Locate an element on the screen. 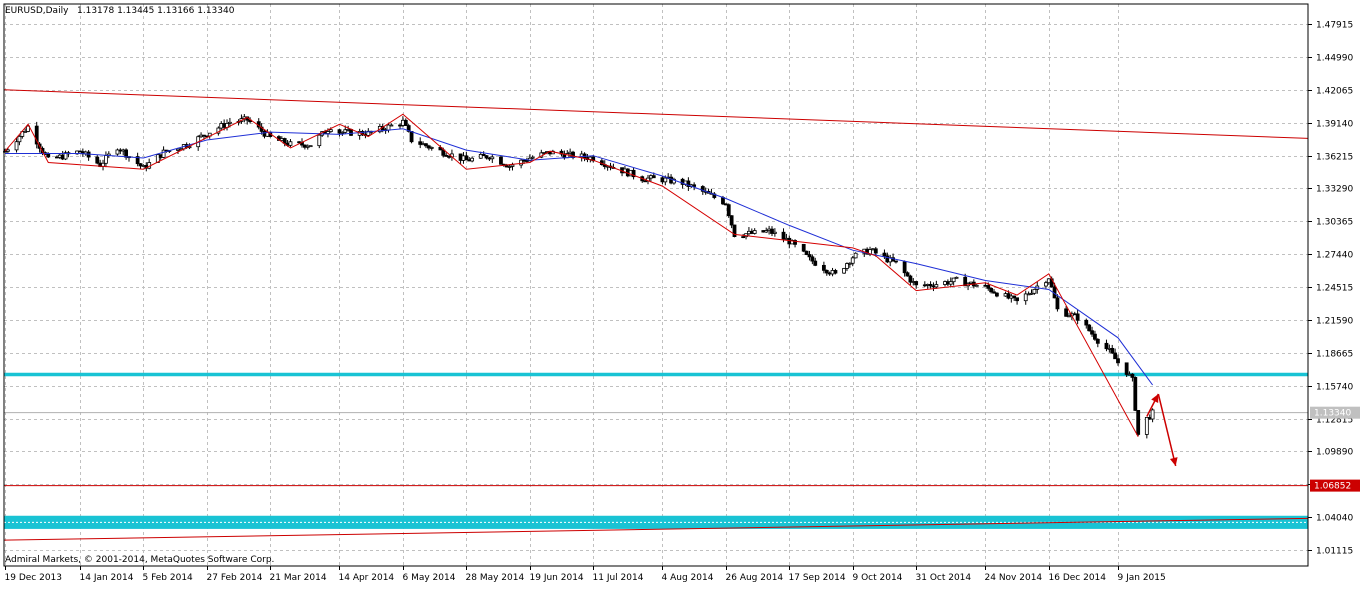 The height and width of the screenshot is (591, 1362). y-tick-label: 1.42065 is located at coordinates (1334, 92).